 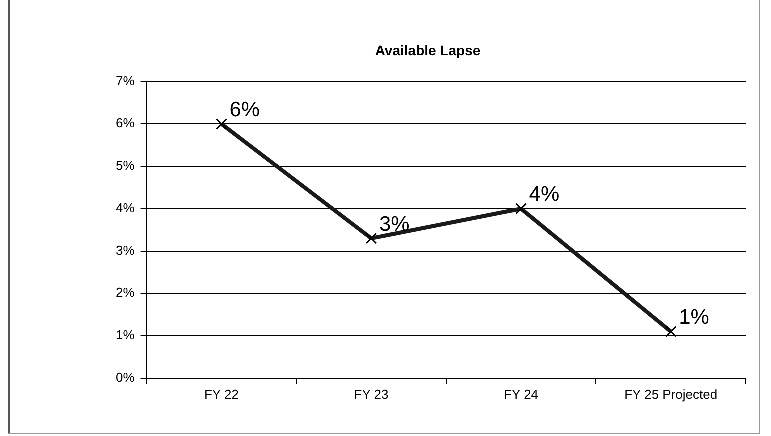 What do you see at coordinates (394, 224) in the screenshot?
I see `data-label: 3%` at bounding box center [394, 224].